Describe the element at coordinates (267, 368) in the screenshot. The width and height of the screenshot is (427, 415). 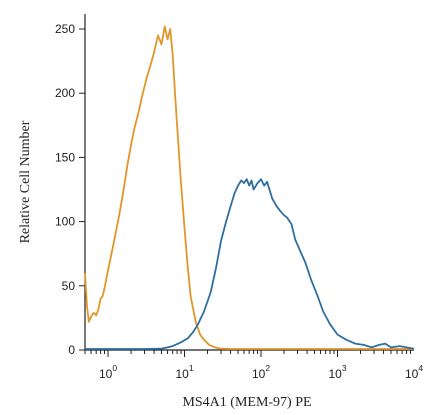
I see `x-tick-label-exponent: 2` at that location.